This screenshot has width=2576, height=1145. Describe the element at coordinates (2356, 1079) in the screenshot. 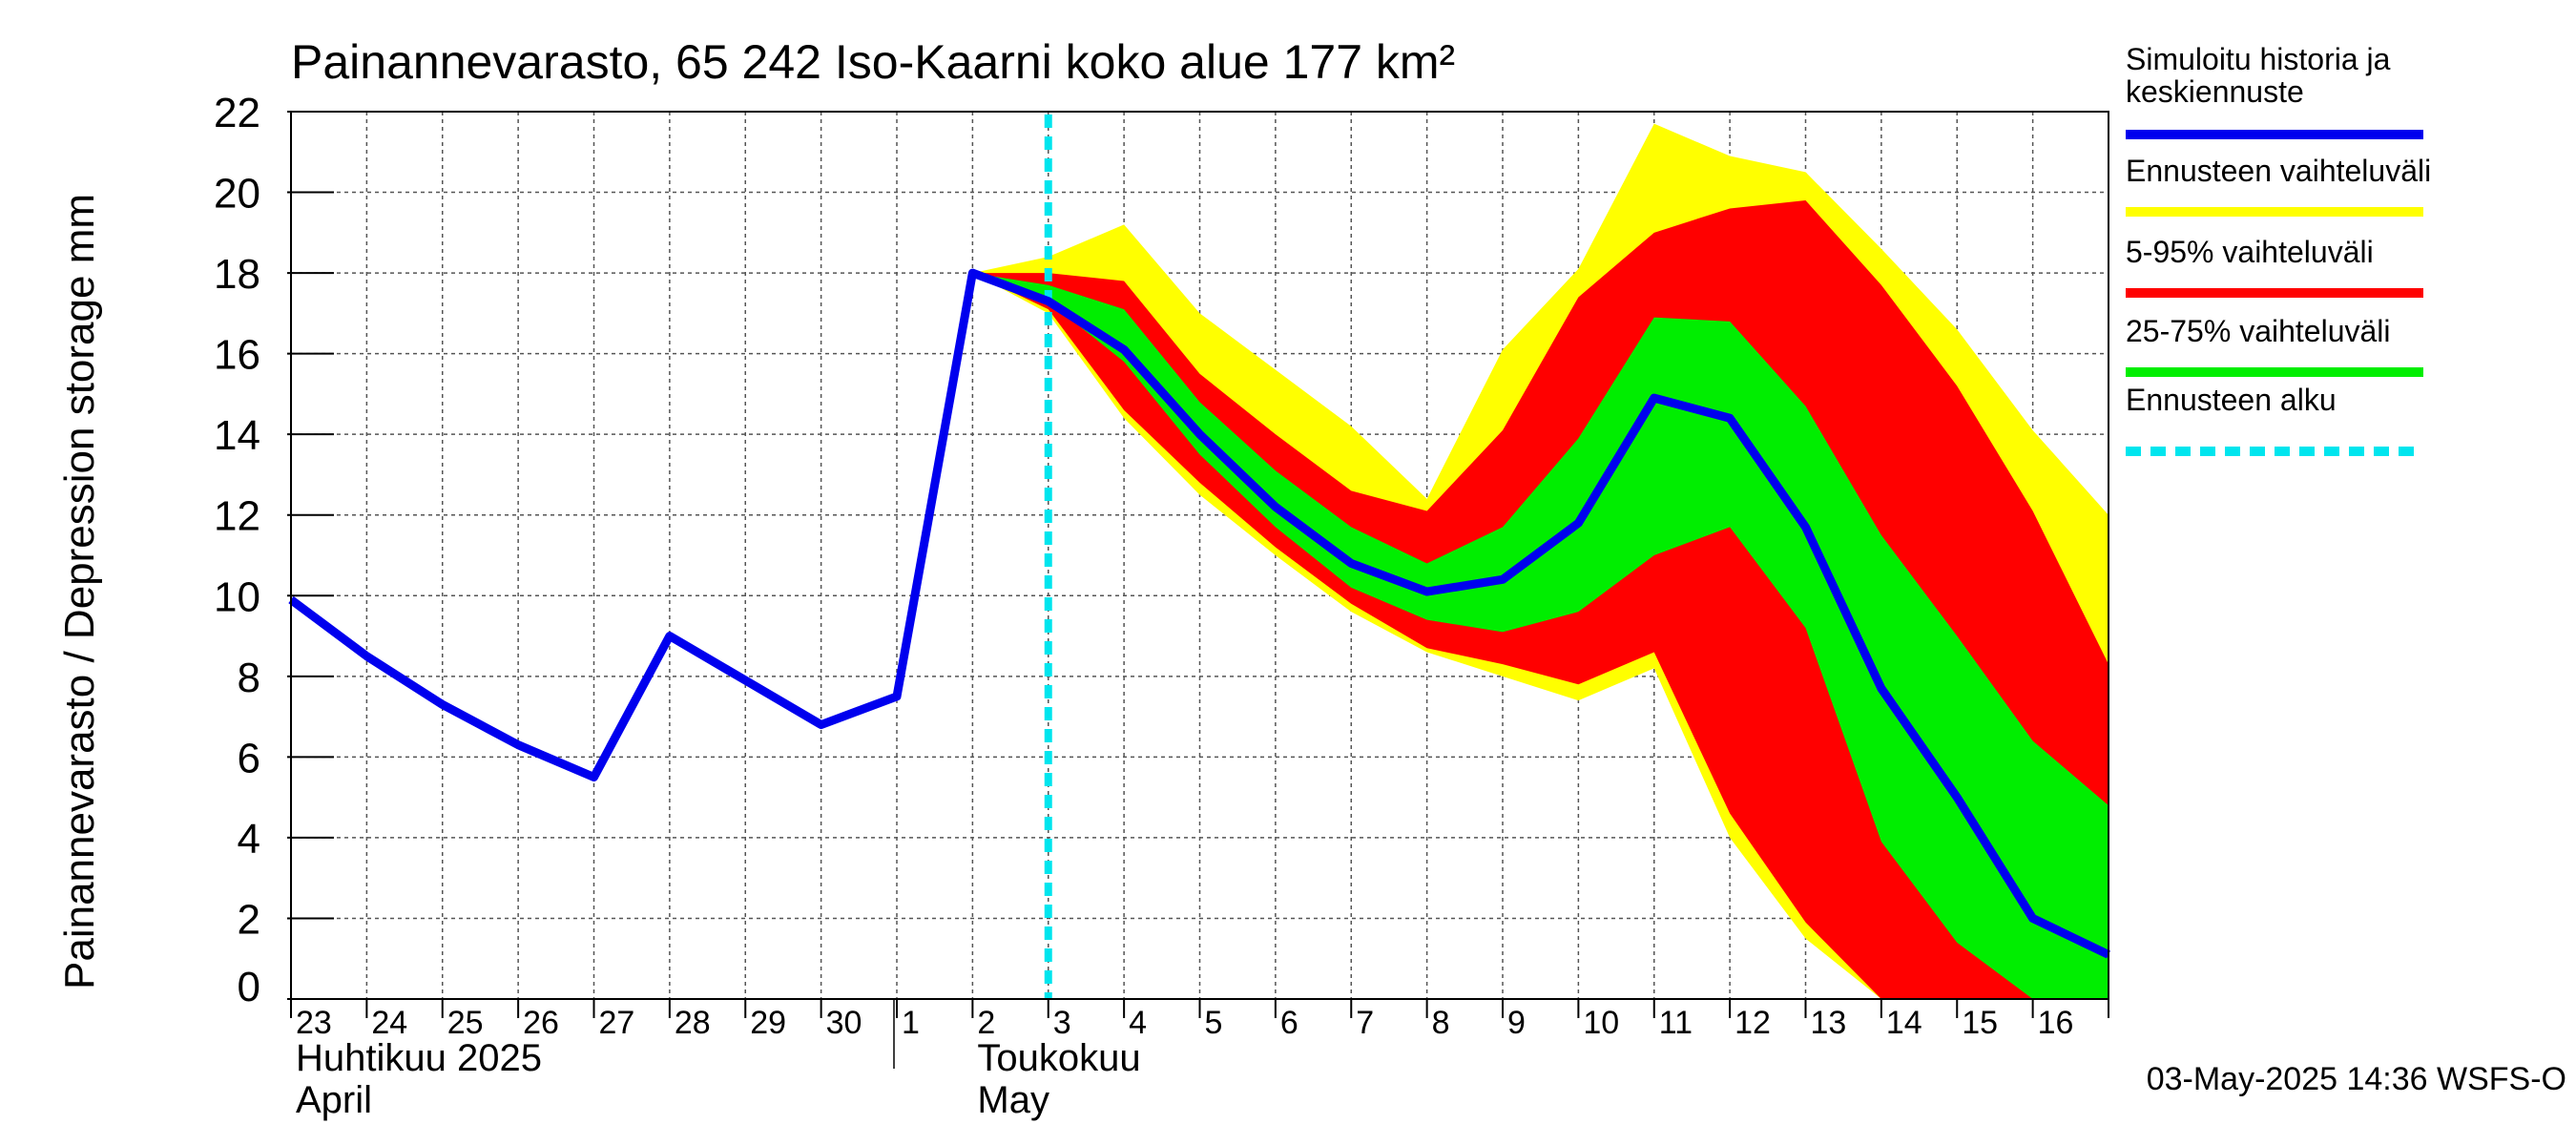

I see `timestamp: 03-May-2025 14:36 WSFS-O` at that location.